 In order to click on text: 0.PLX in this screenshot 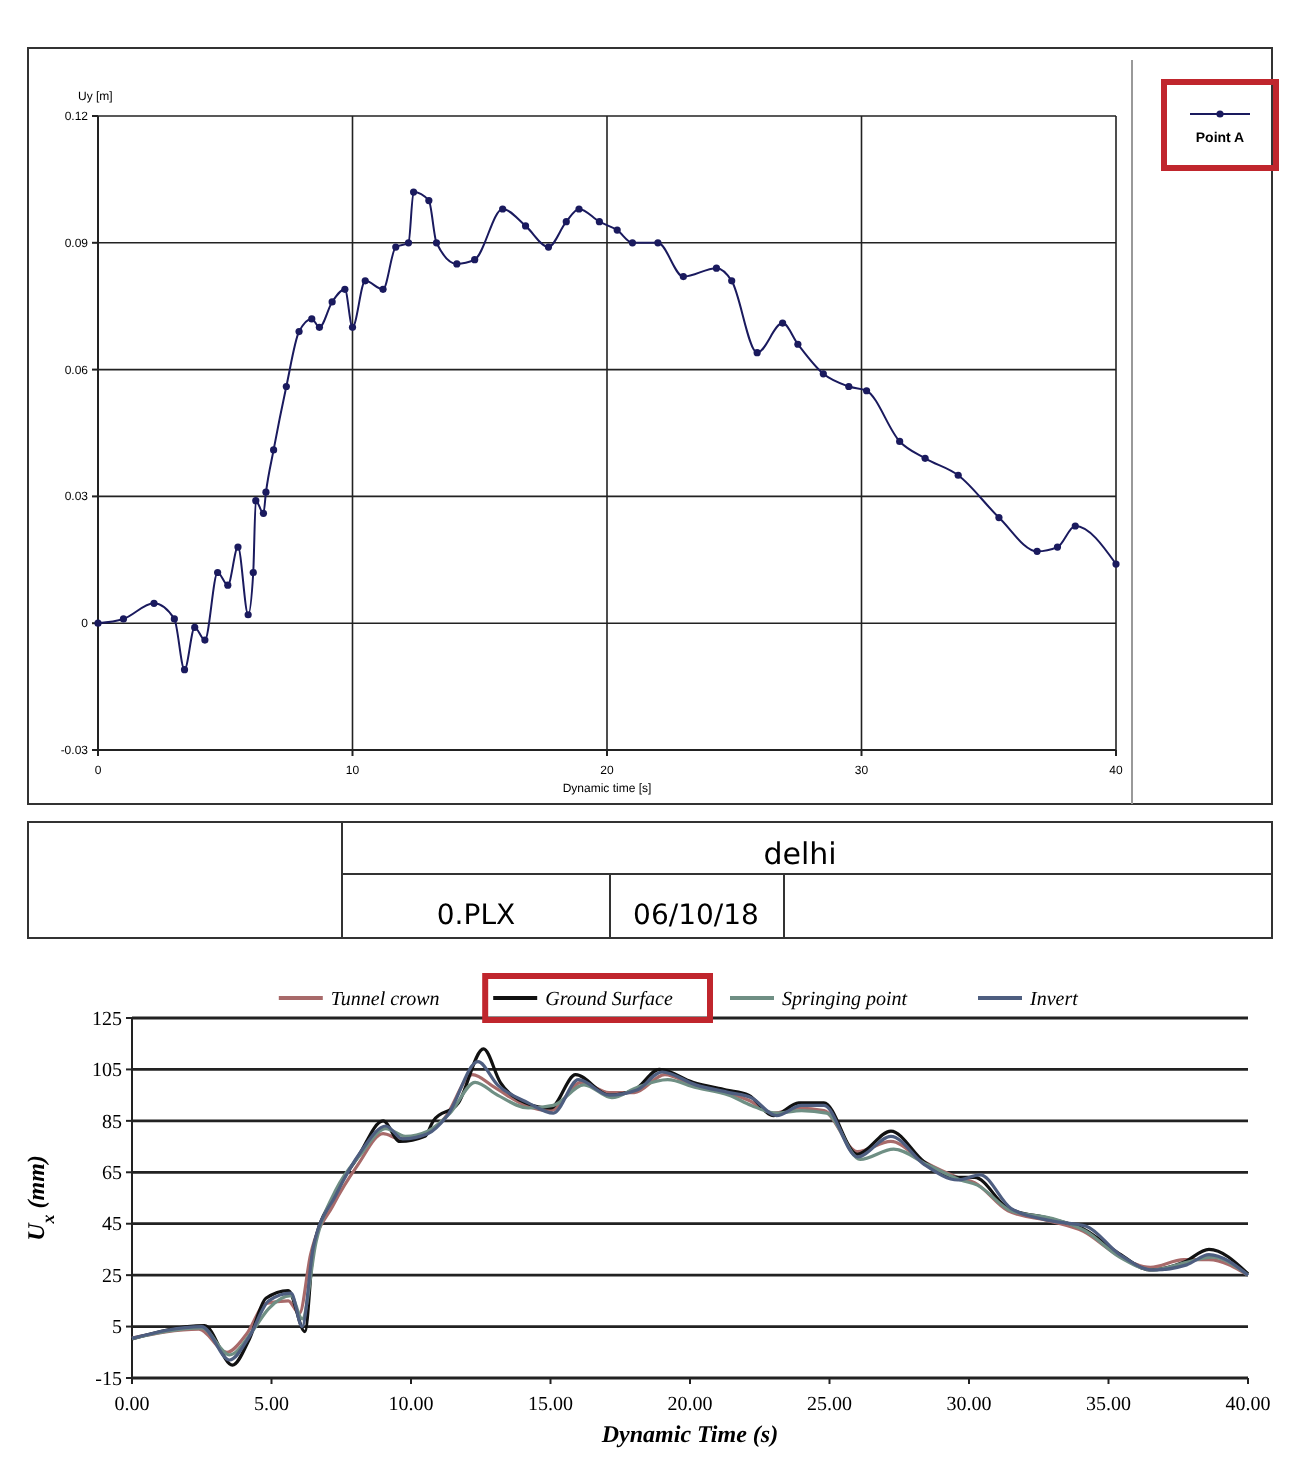, I will do `click(476, 916)`.